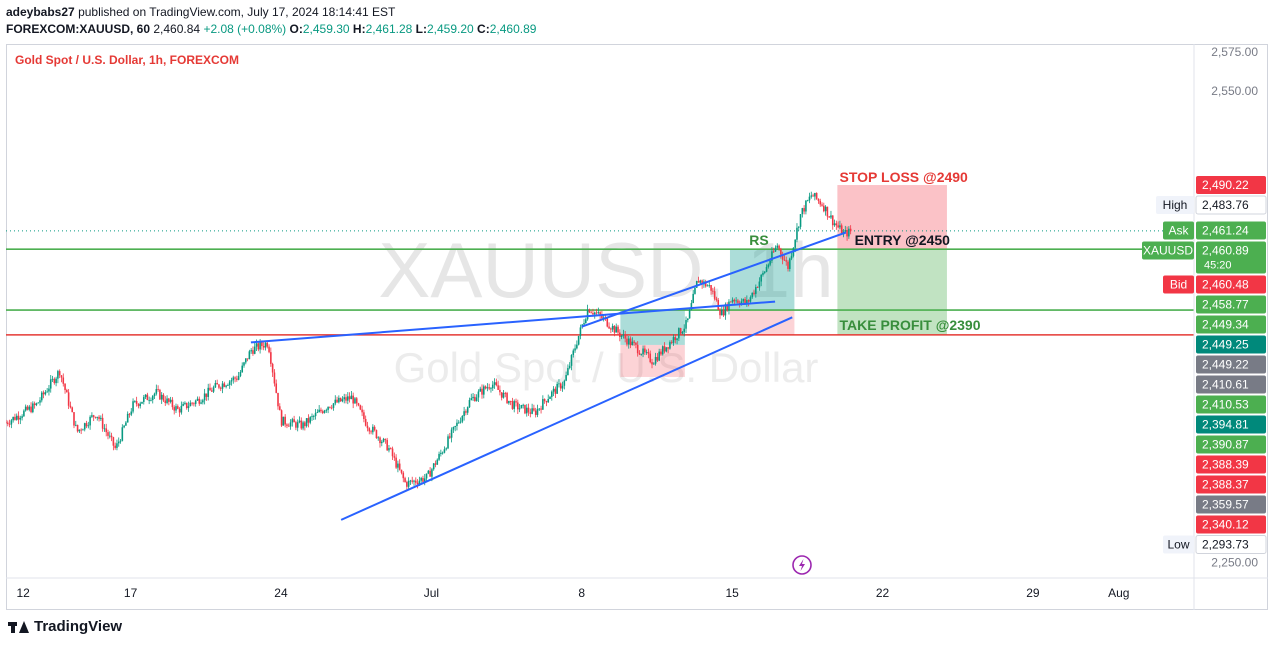 This screenshot has height=646, width=1275. What do you see at coordinates (802, 565) in the screenshot?
I see `lightning-icon` at bounding box center [802, 565].